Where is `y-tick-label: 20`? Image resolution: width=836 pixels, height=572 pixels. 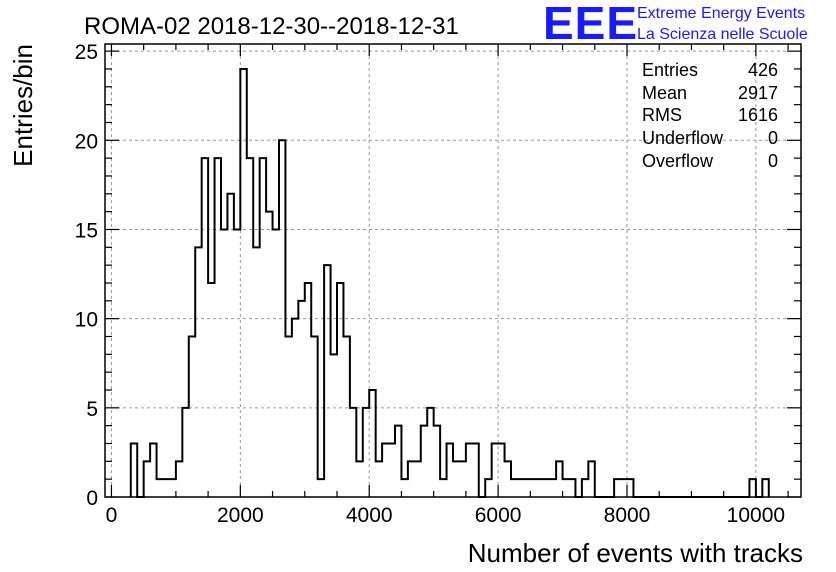 y-tick-label: 20 is located at coordinates (86, 141).